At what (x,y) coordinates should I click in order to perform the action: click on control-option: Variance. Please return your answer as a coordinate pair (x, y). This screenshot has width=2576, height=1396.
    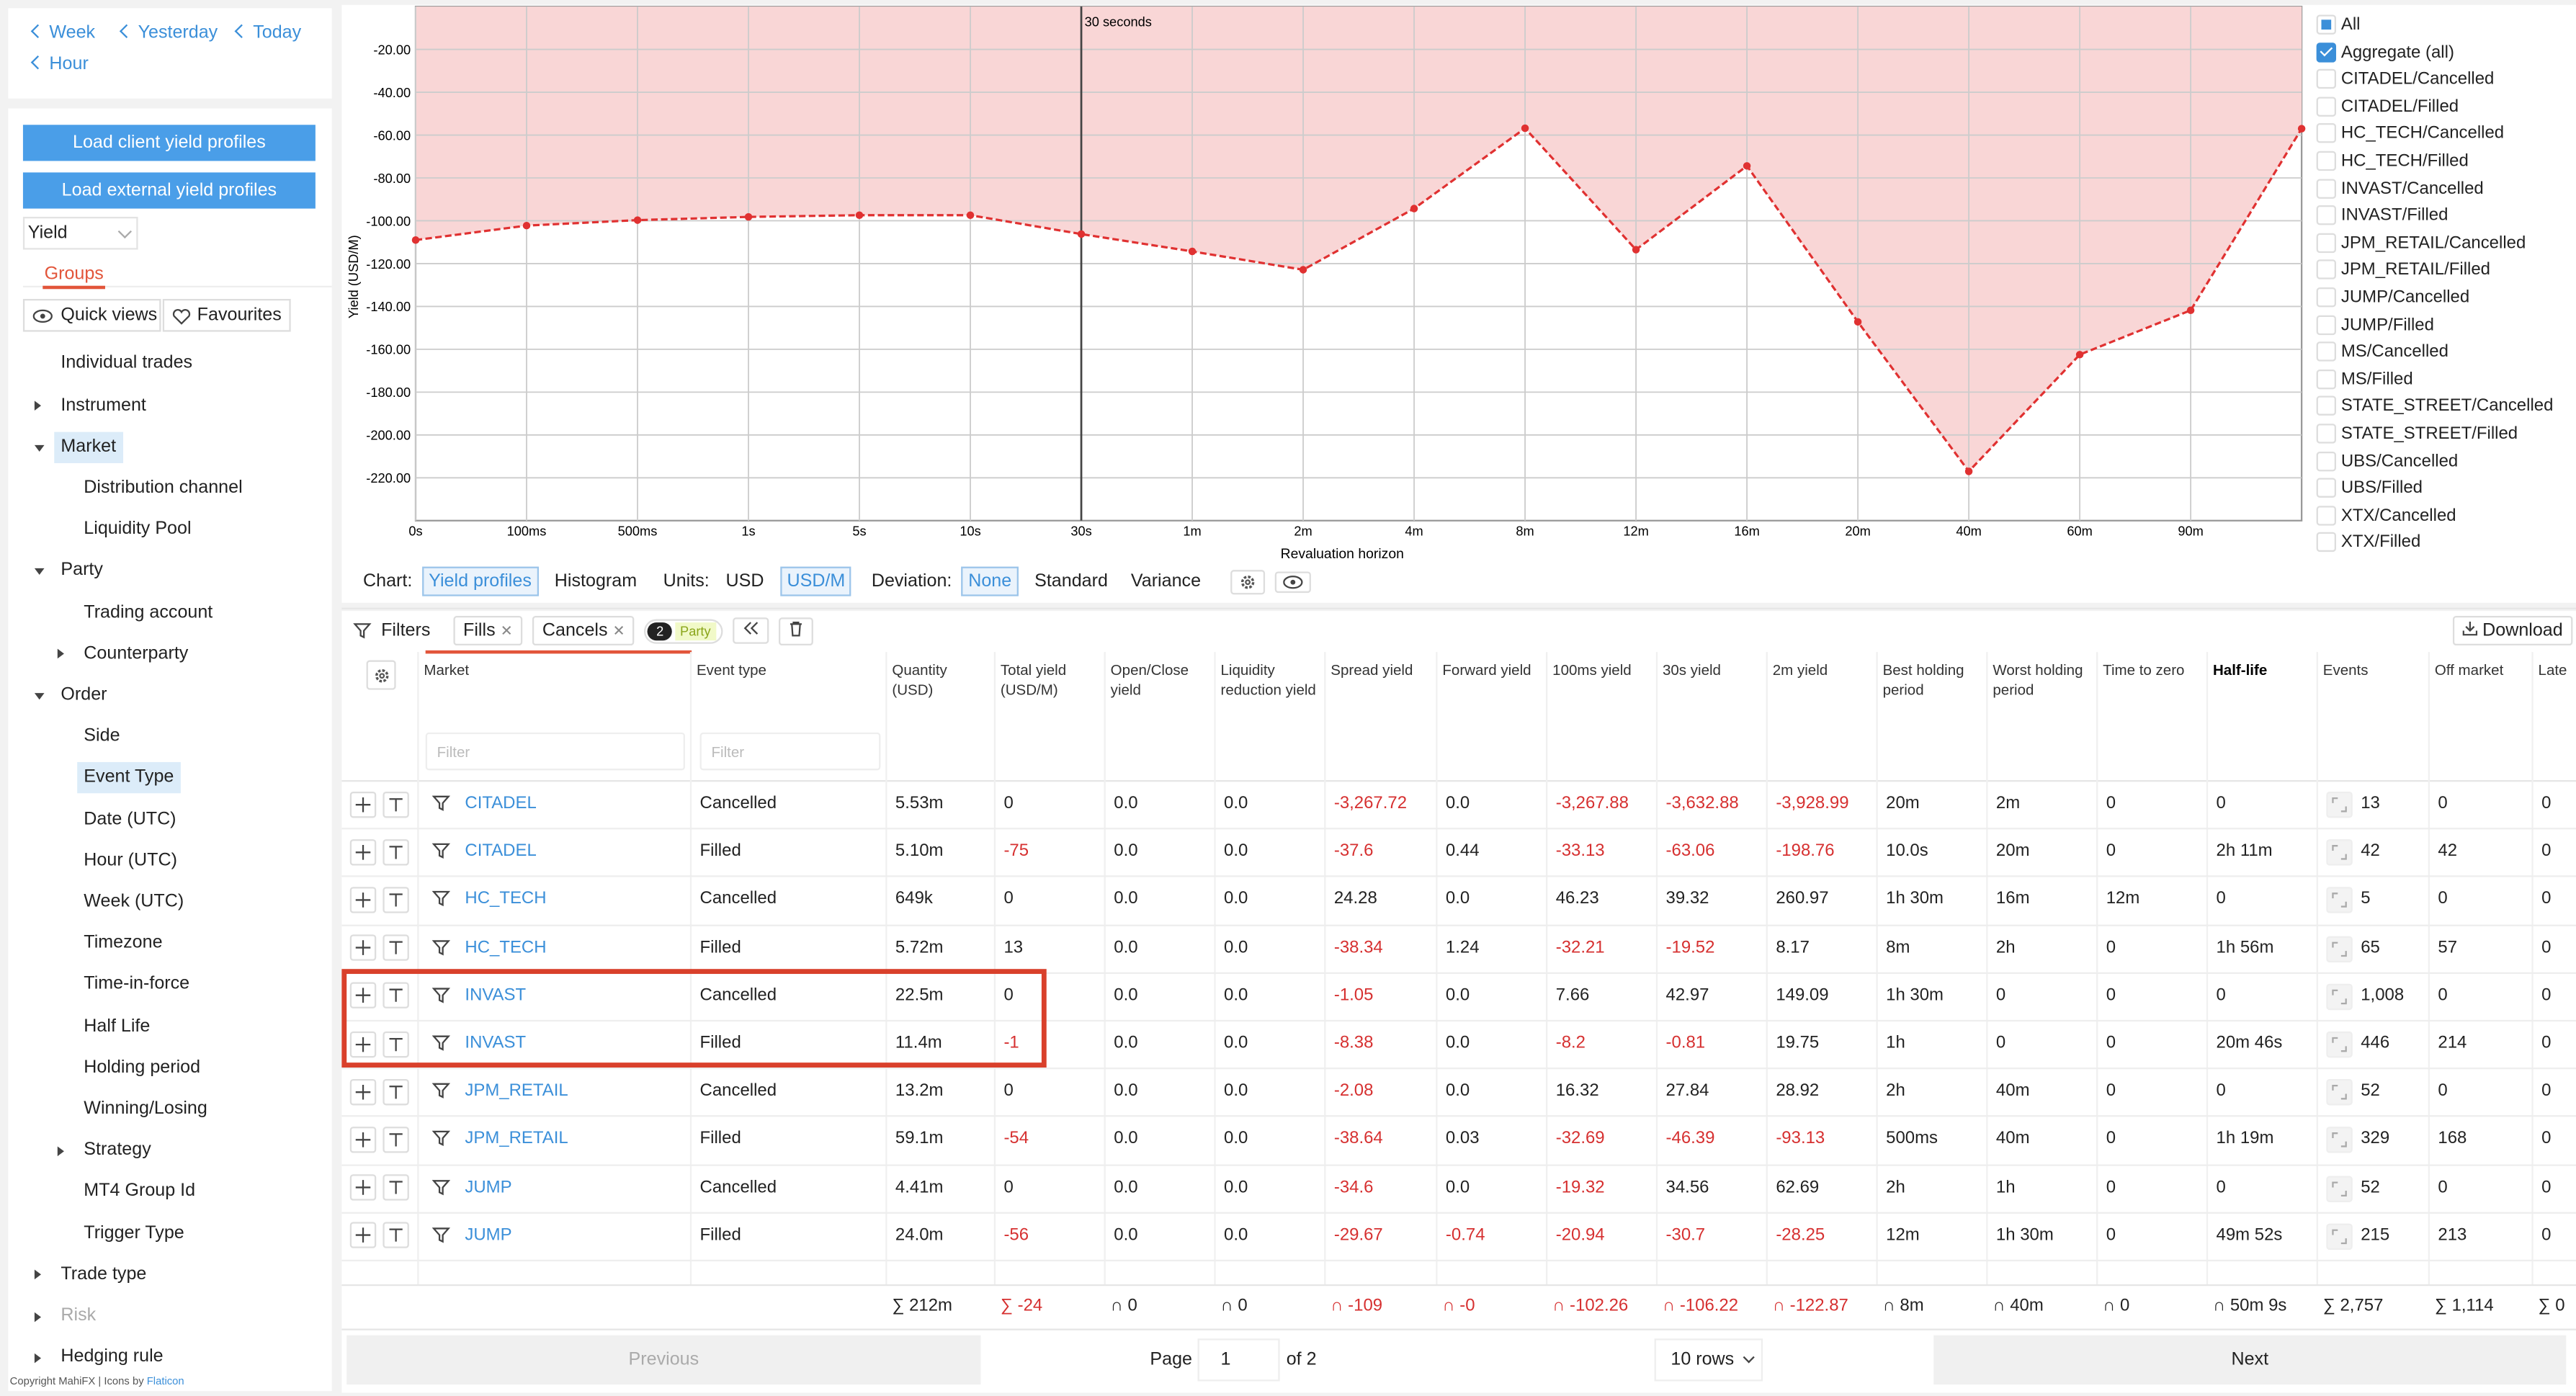
    Looking at the image, I should click on (1166, 581).